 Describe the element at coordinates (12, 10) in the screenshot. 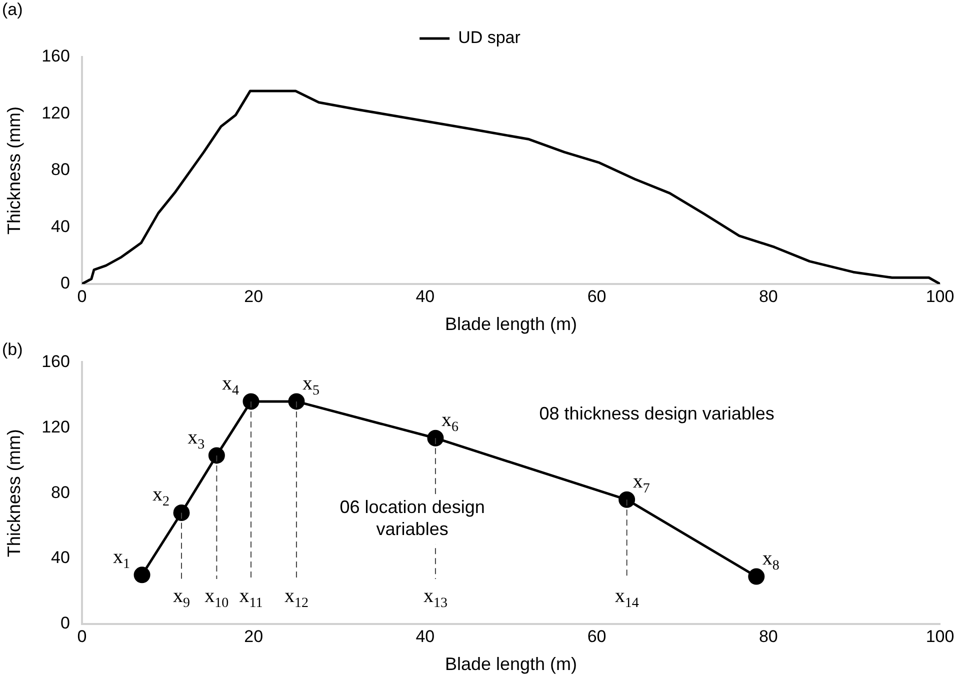

I see `chart-title: (a)` at that location.